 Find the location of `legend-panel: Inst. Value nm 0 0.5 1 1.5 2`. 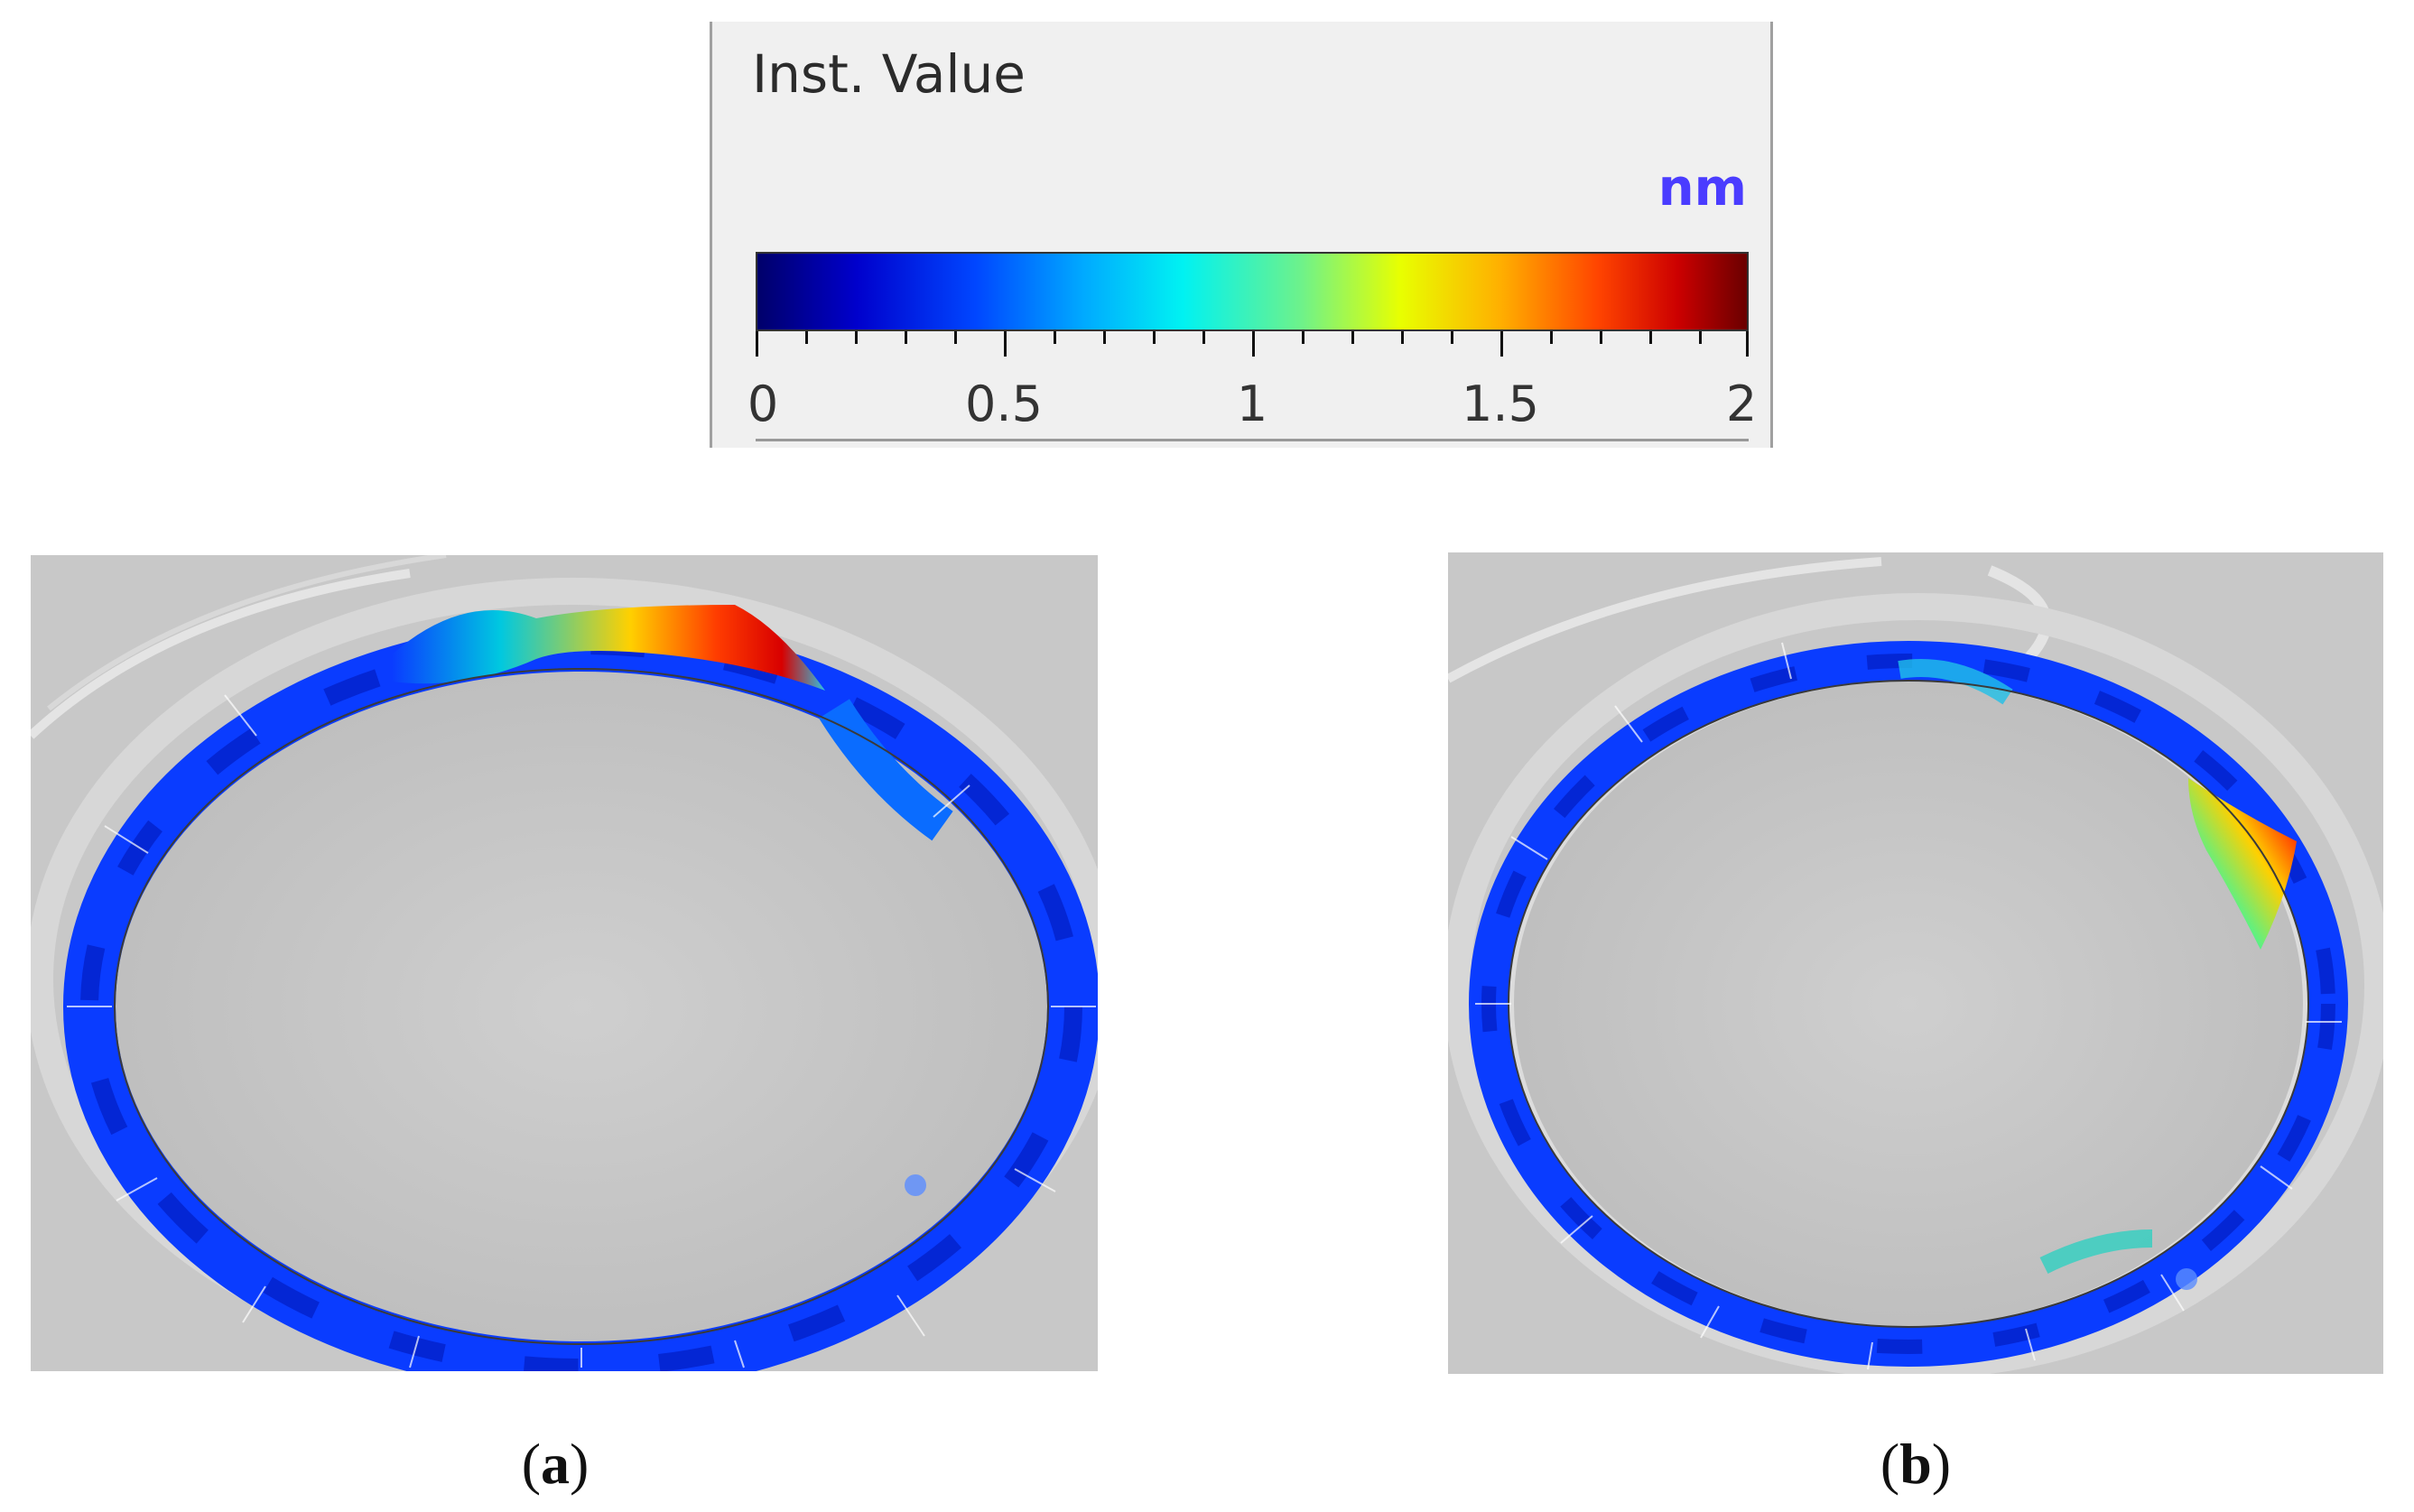

legend-panel: Inst. Value nm 0 0.5 1 1.5 2 is located at coordinates (1241, 235).